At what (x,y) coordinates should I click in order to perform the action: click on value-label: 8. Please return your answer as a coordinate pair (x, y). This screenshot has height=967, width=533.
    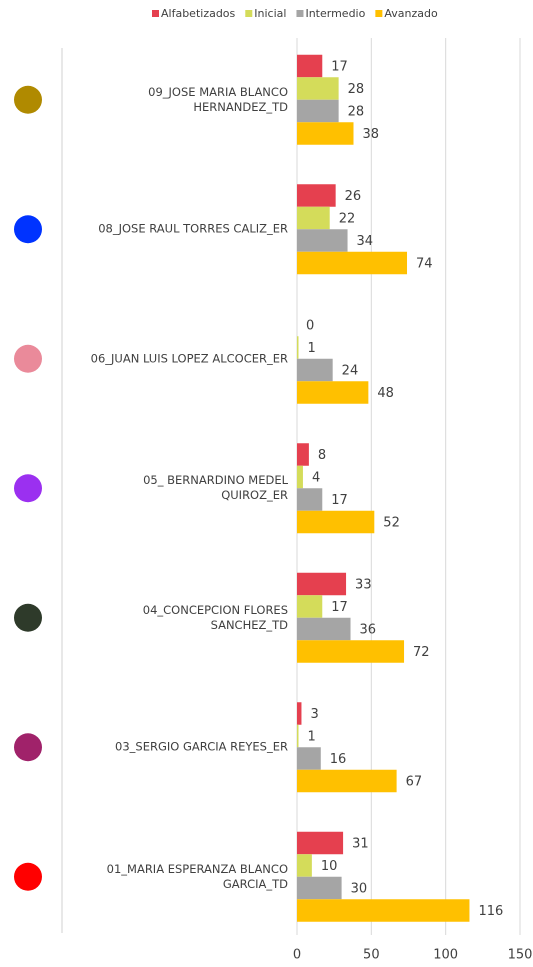
    Looking at the image, I should click on (322, 455).